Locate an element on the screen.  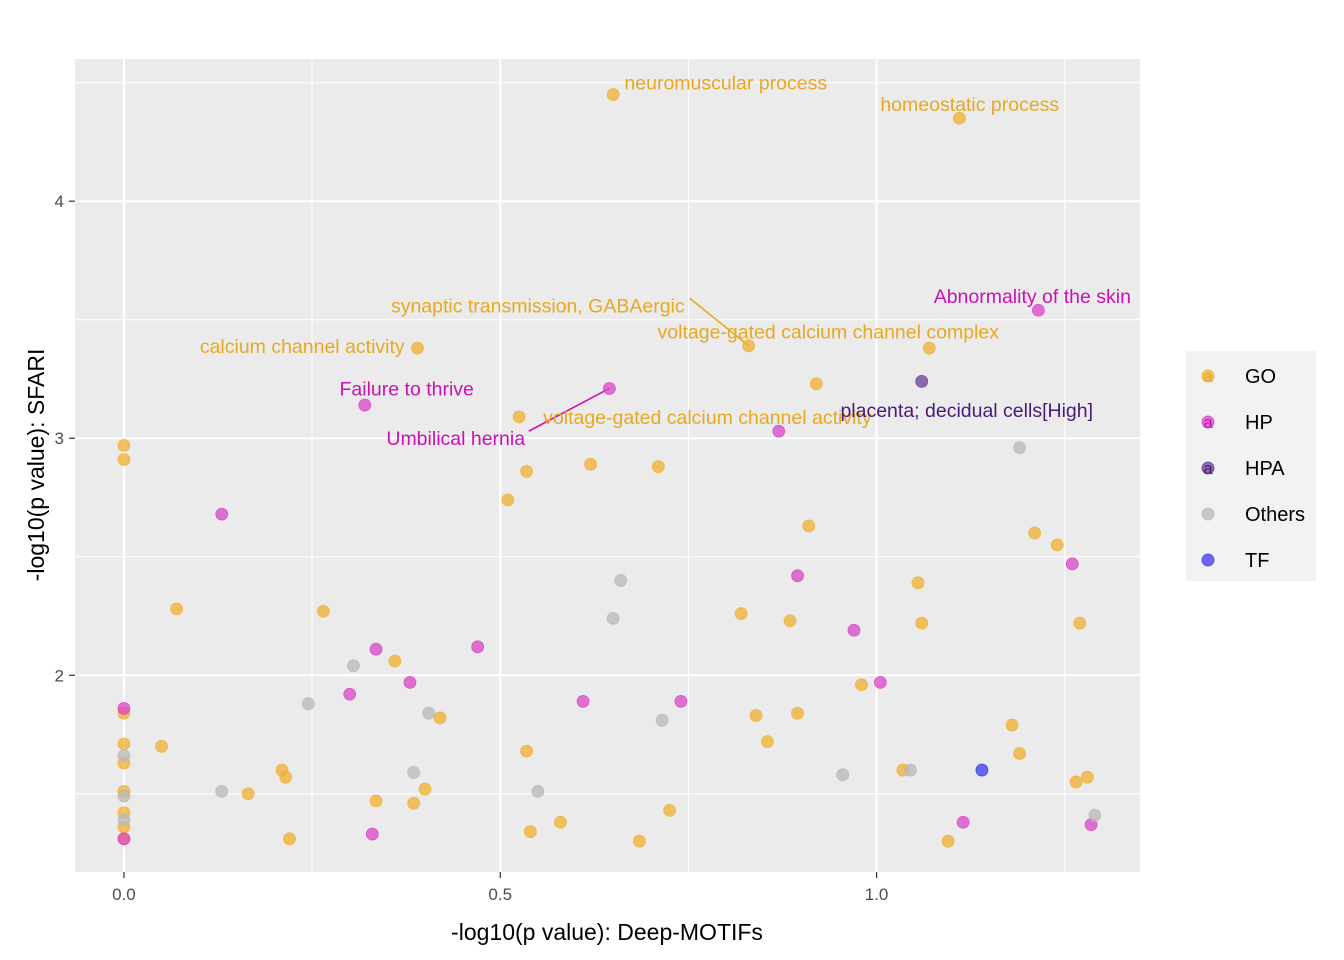
legend-label-4: TF is located at coordinates (1257, 561).